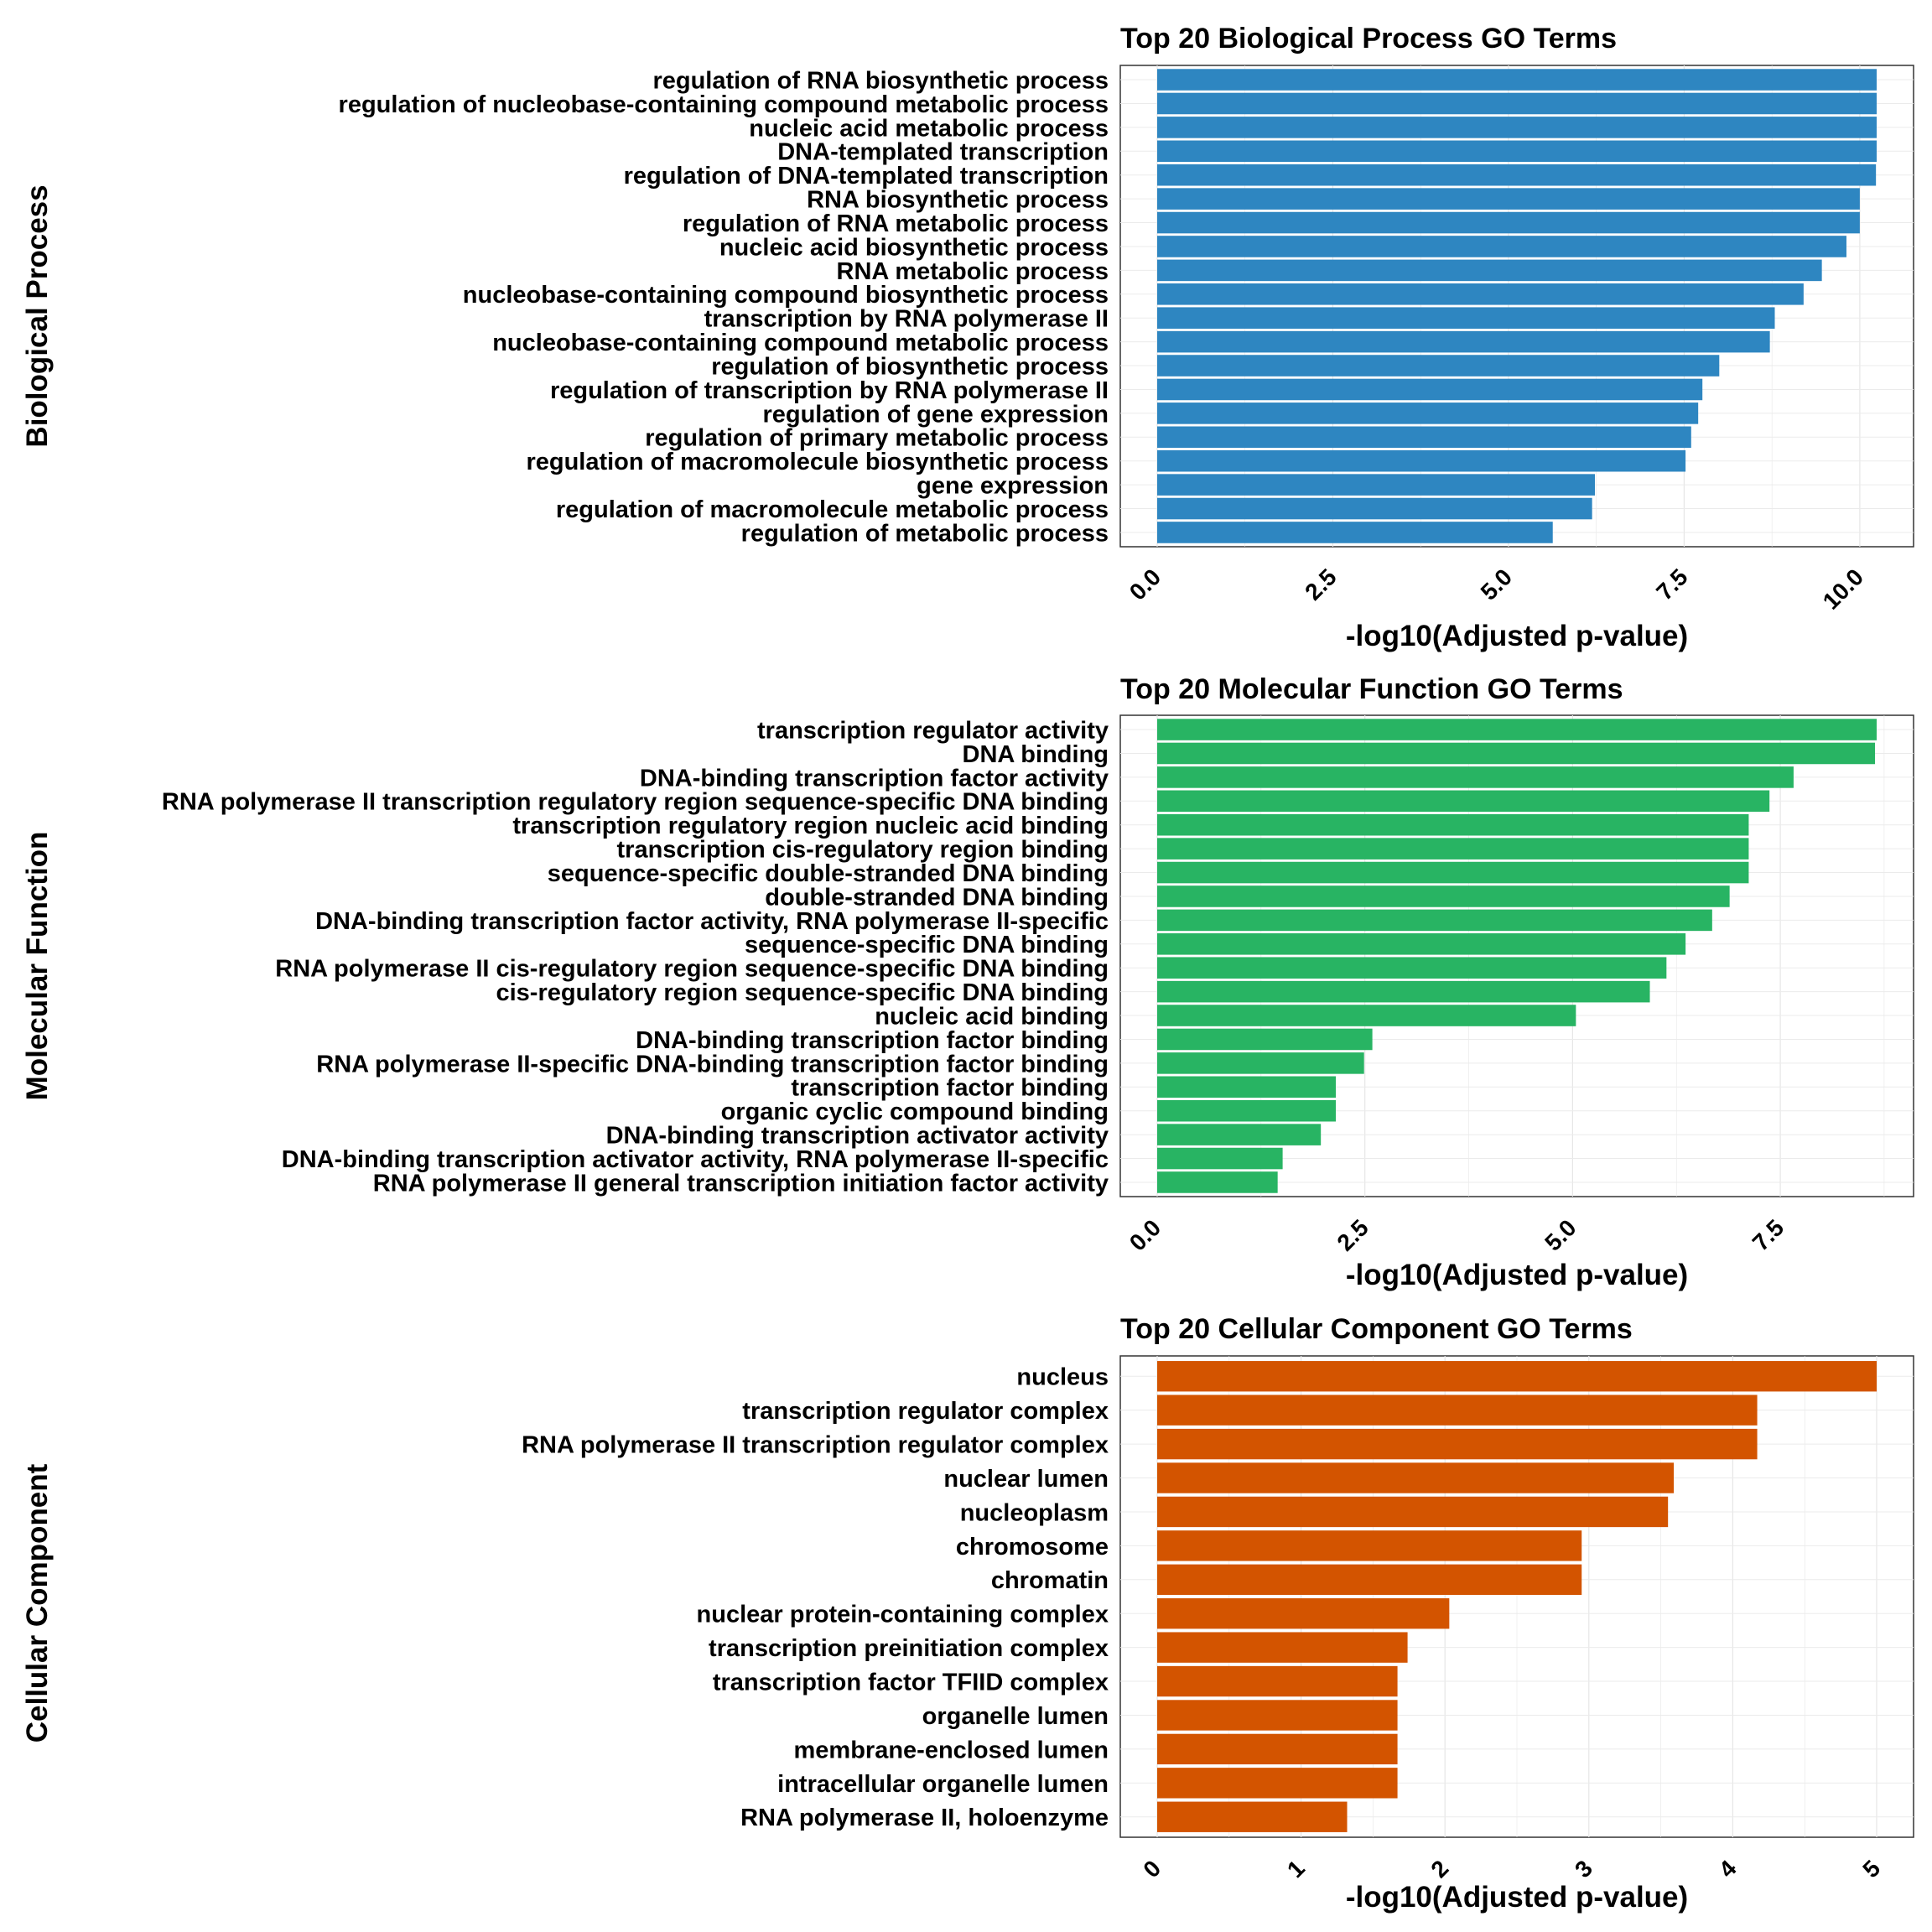  What do you see at coordinates (937, 897) in the screenshot?
I see `category-label: double-stranded DNA binding` at bounding box center [937, 897].